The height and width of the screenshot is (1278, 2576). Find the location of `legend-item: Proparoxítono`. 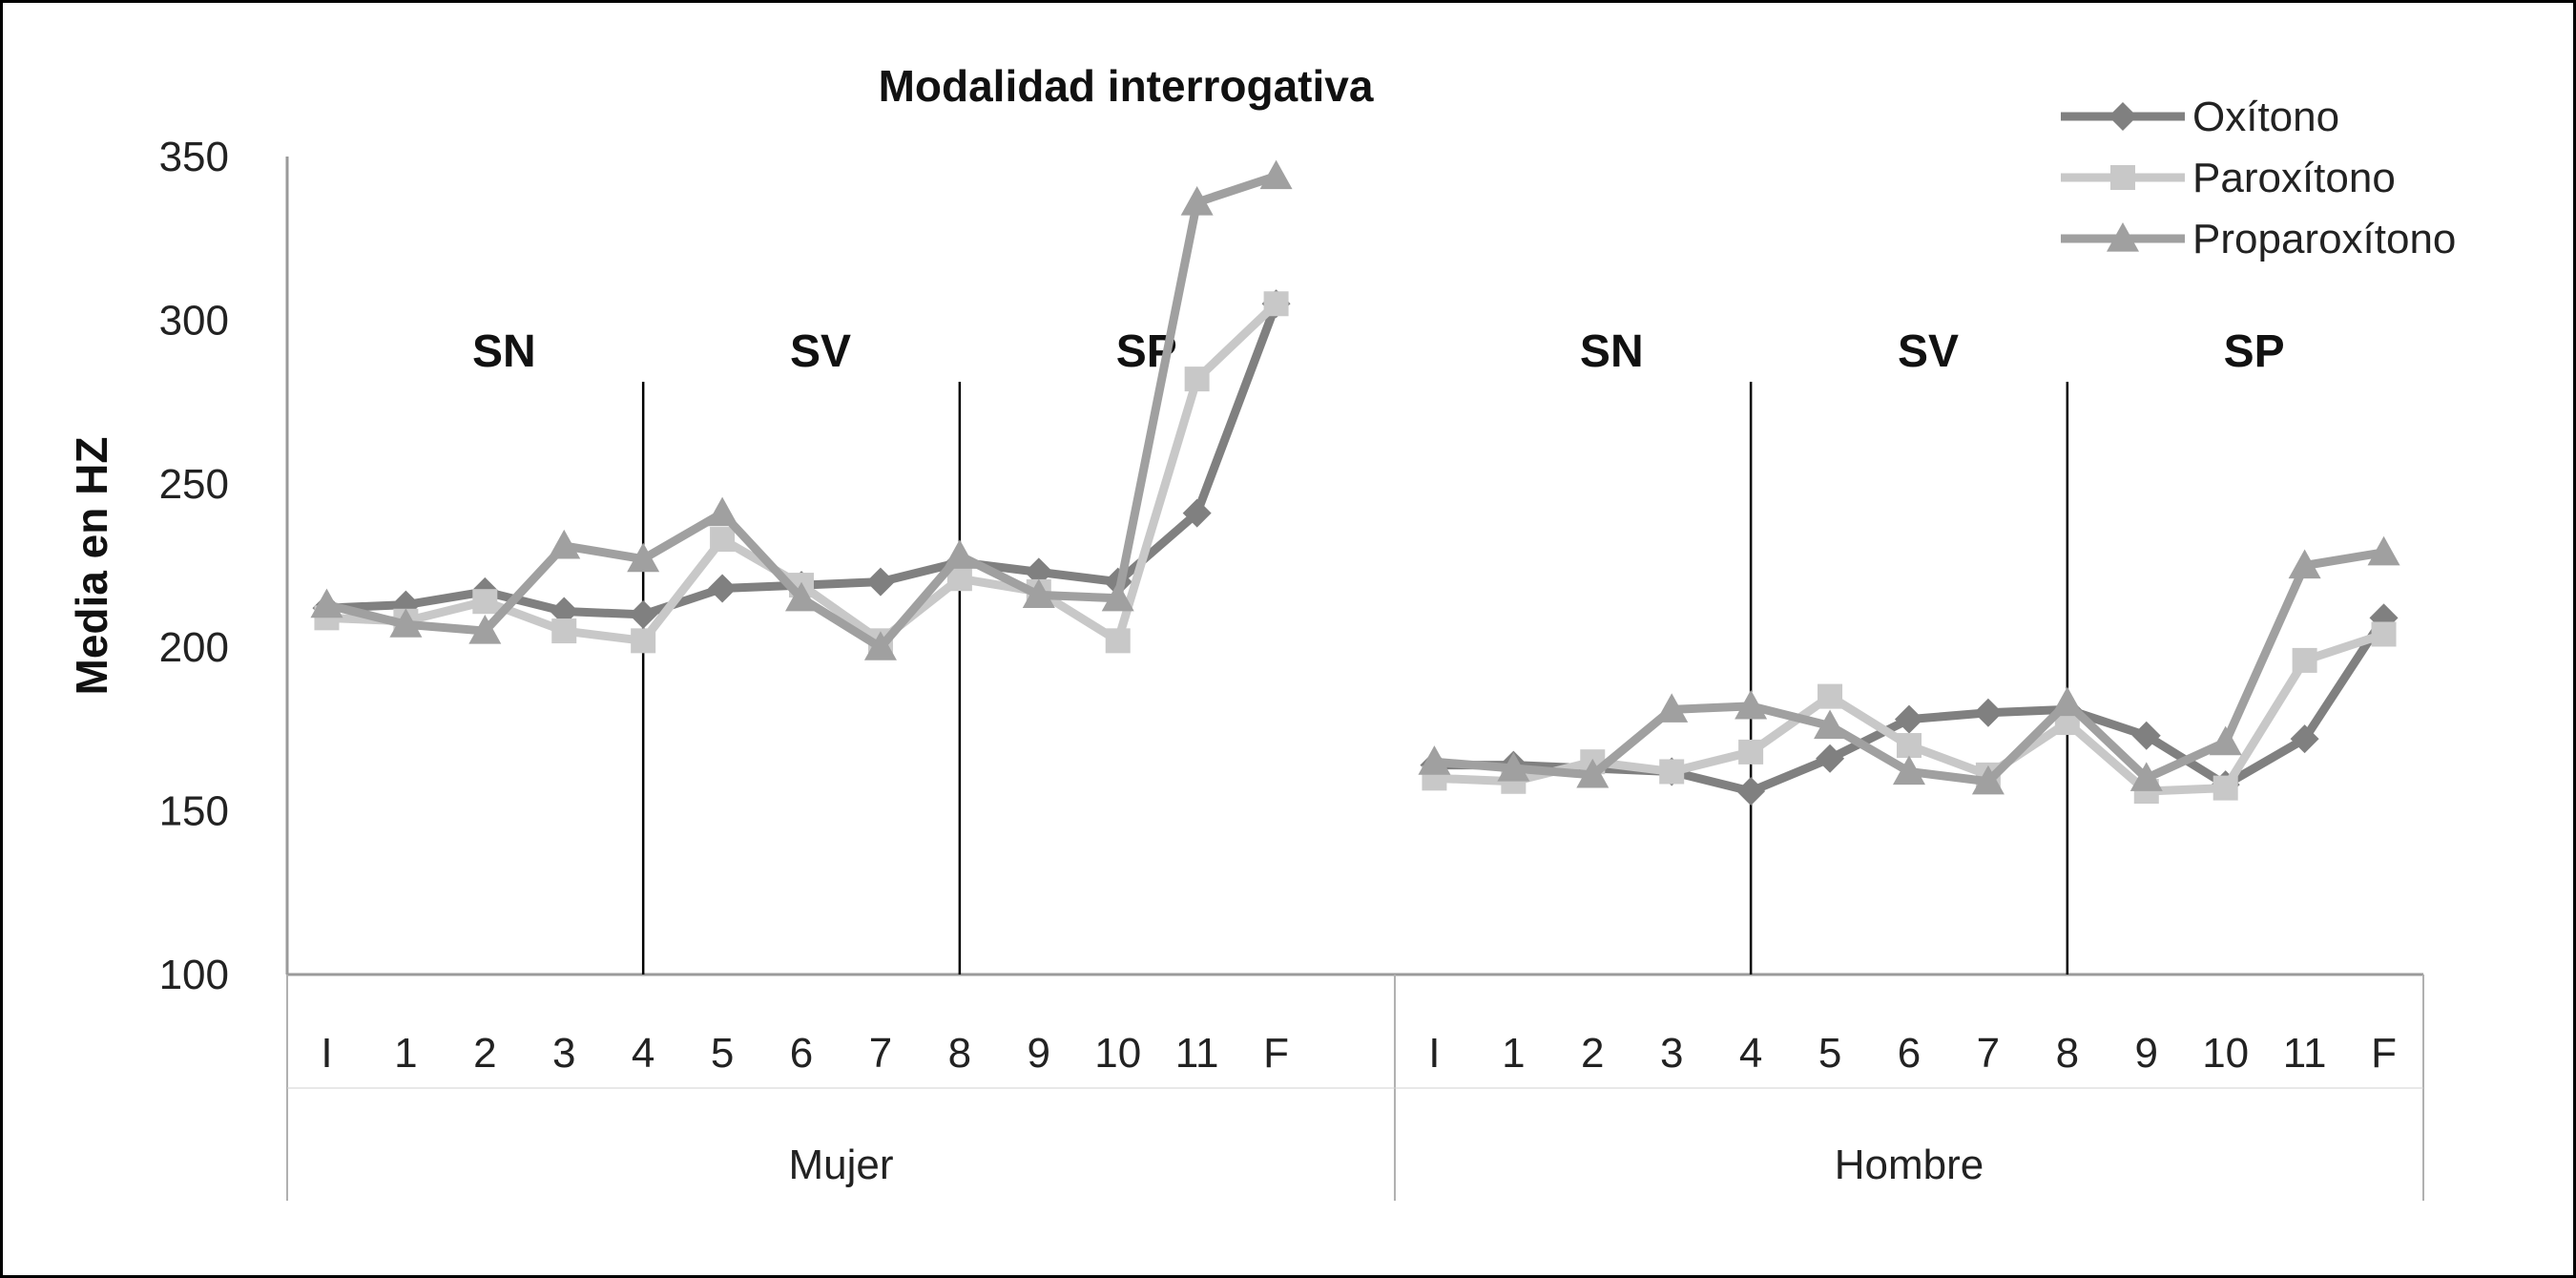

legend-item: Proparoxítono is located at coordinates (2258, 239).